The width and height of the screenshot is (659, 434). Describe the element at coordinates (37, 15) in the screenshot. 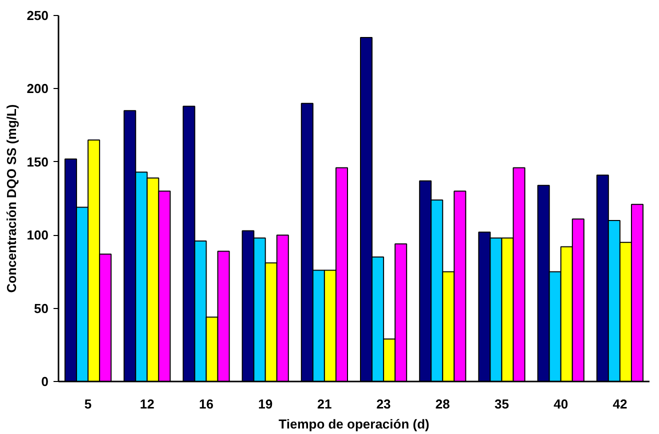

I see `y-tick-label: 250` at that location.